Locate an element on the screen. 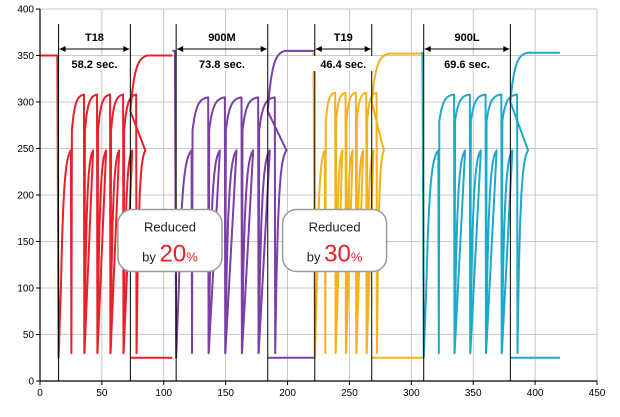  x-tick-label: 350 is located at coordinates (473, 393).